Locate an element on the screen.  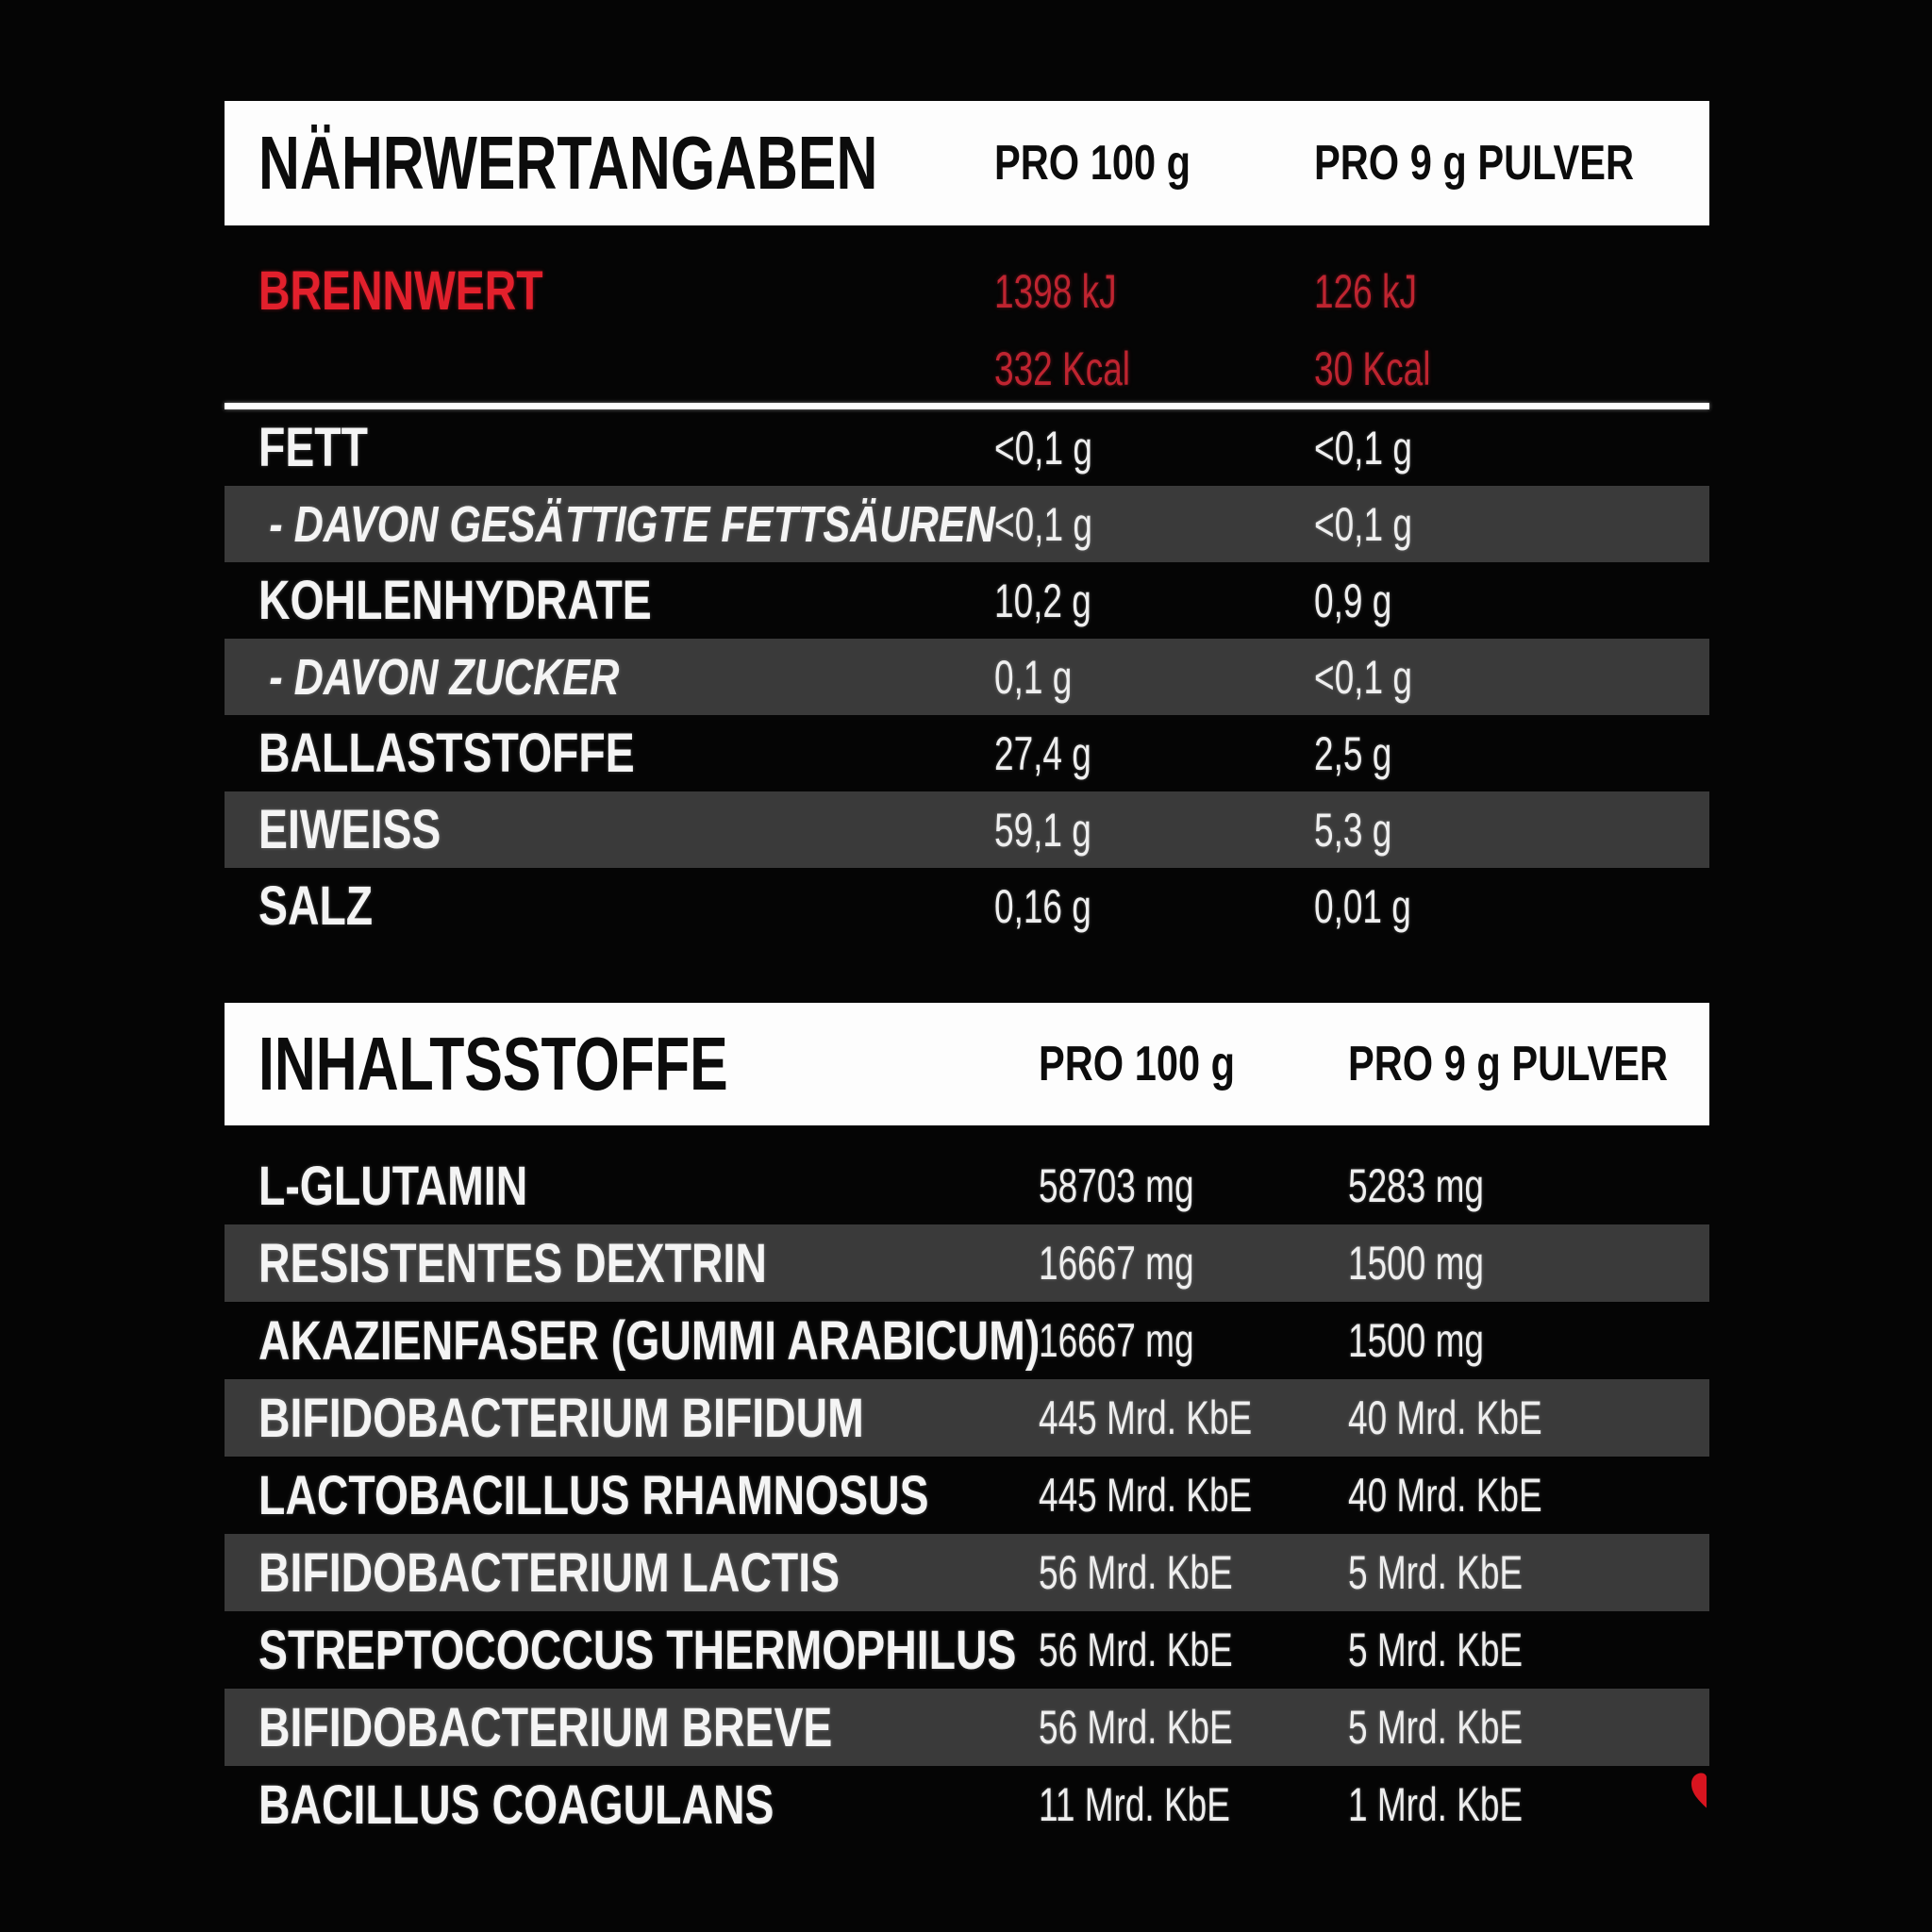
value-per9g: 126 kJ 30 Kcal is located at coordinates (1373, 330).